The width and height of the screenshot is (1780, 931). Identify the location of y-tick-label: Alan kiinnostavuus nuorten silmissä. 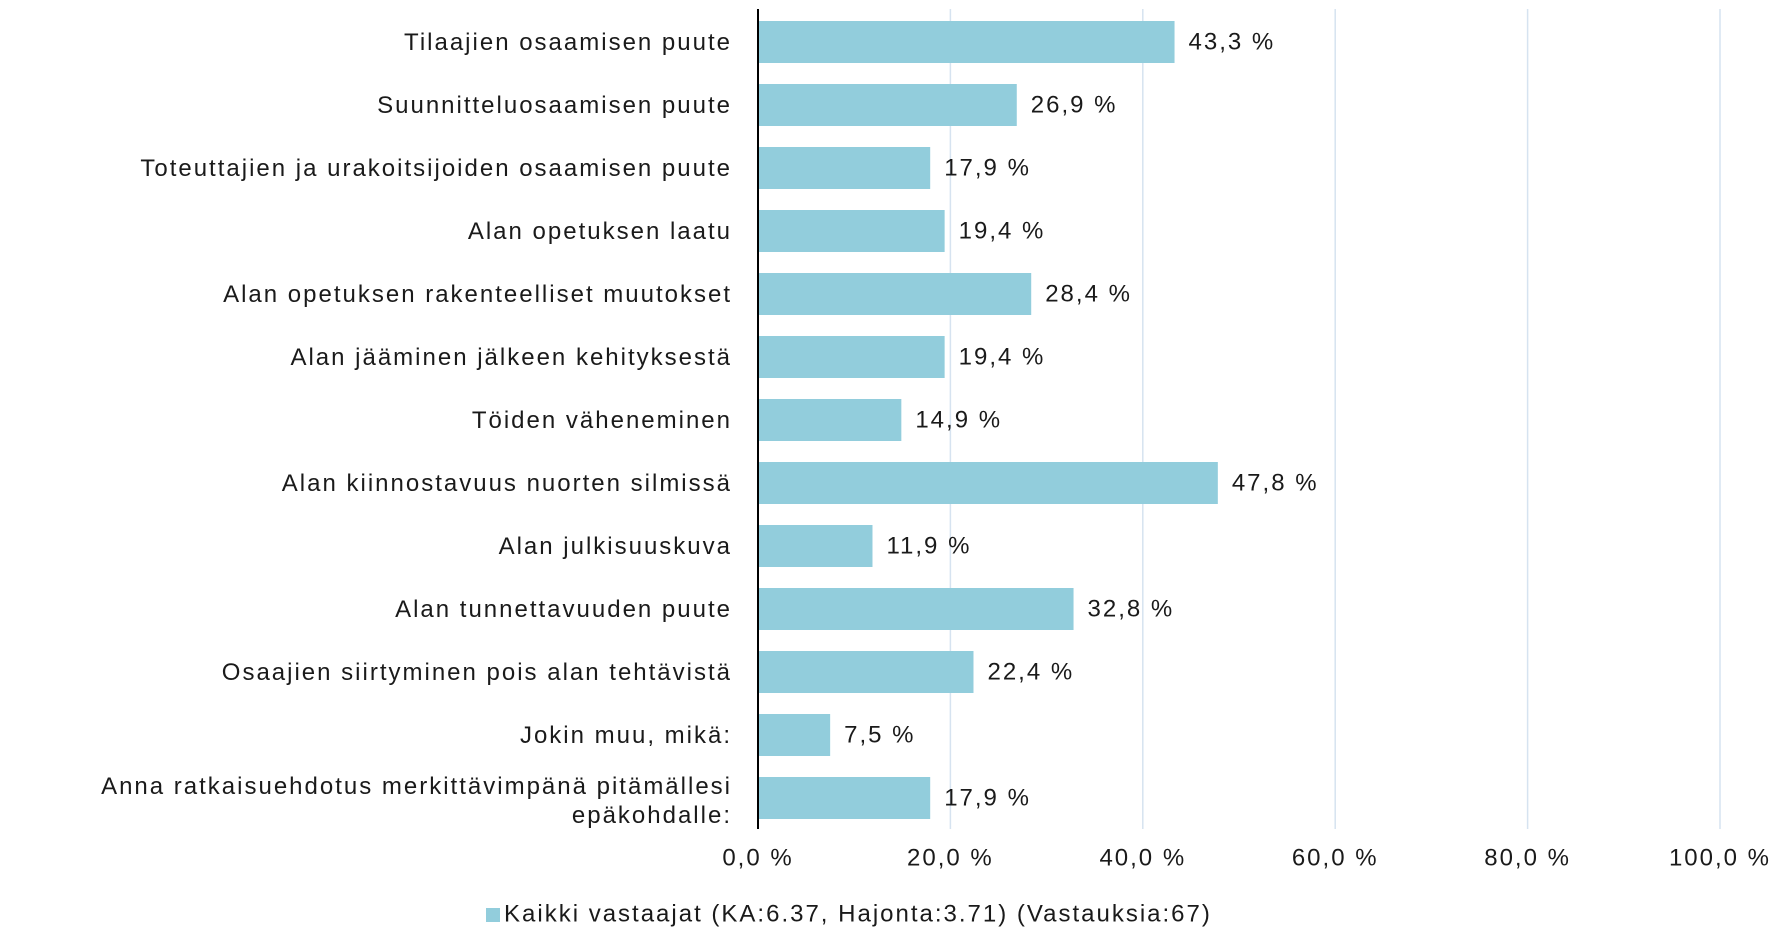
(506, 483).